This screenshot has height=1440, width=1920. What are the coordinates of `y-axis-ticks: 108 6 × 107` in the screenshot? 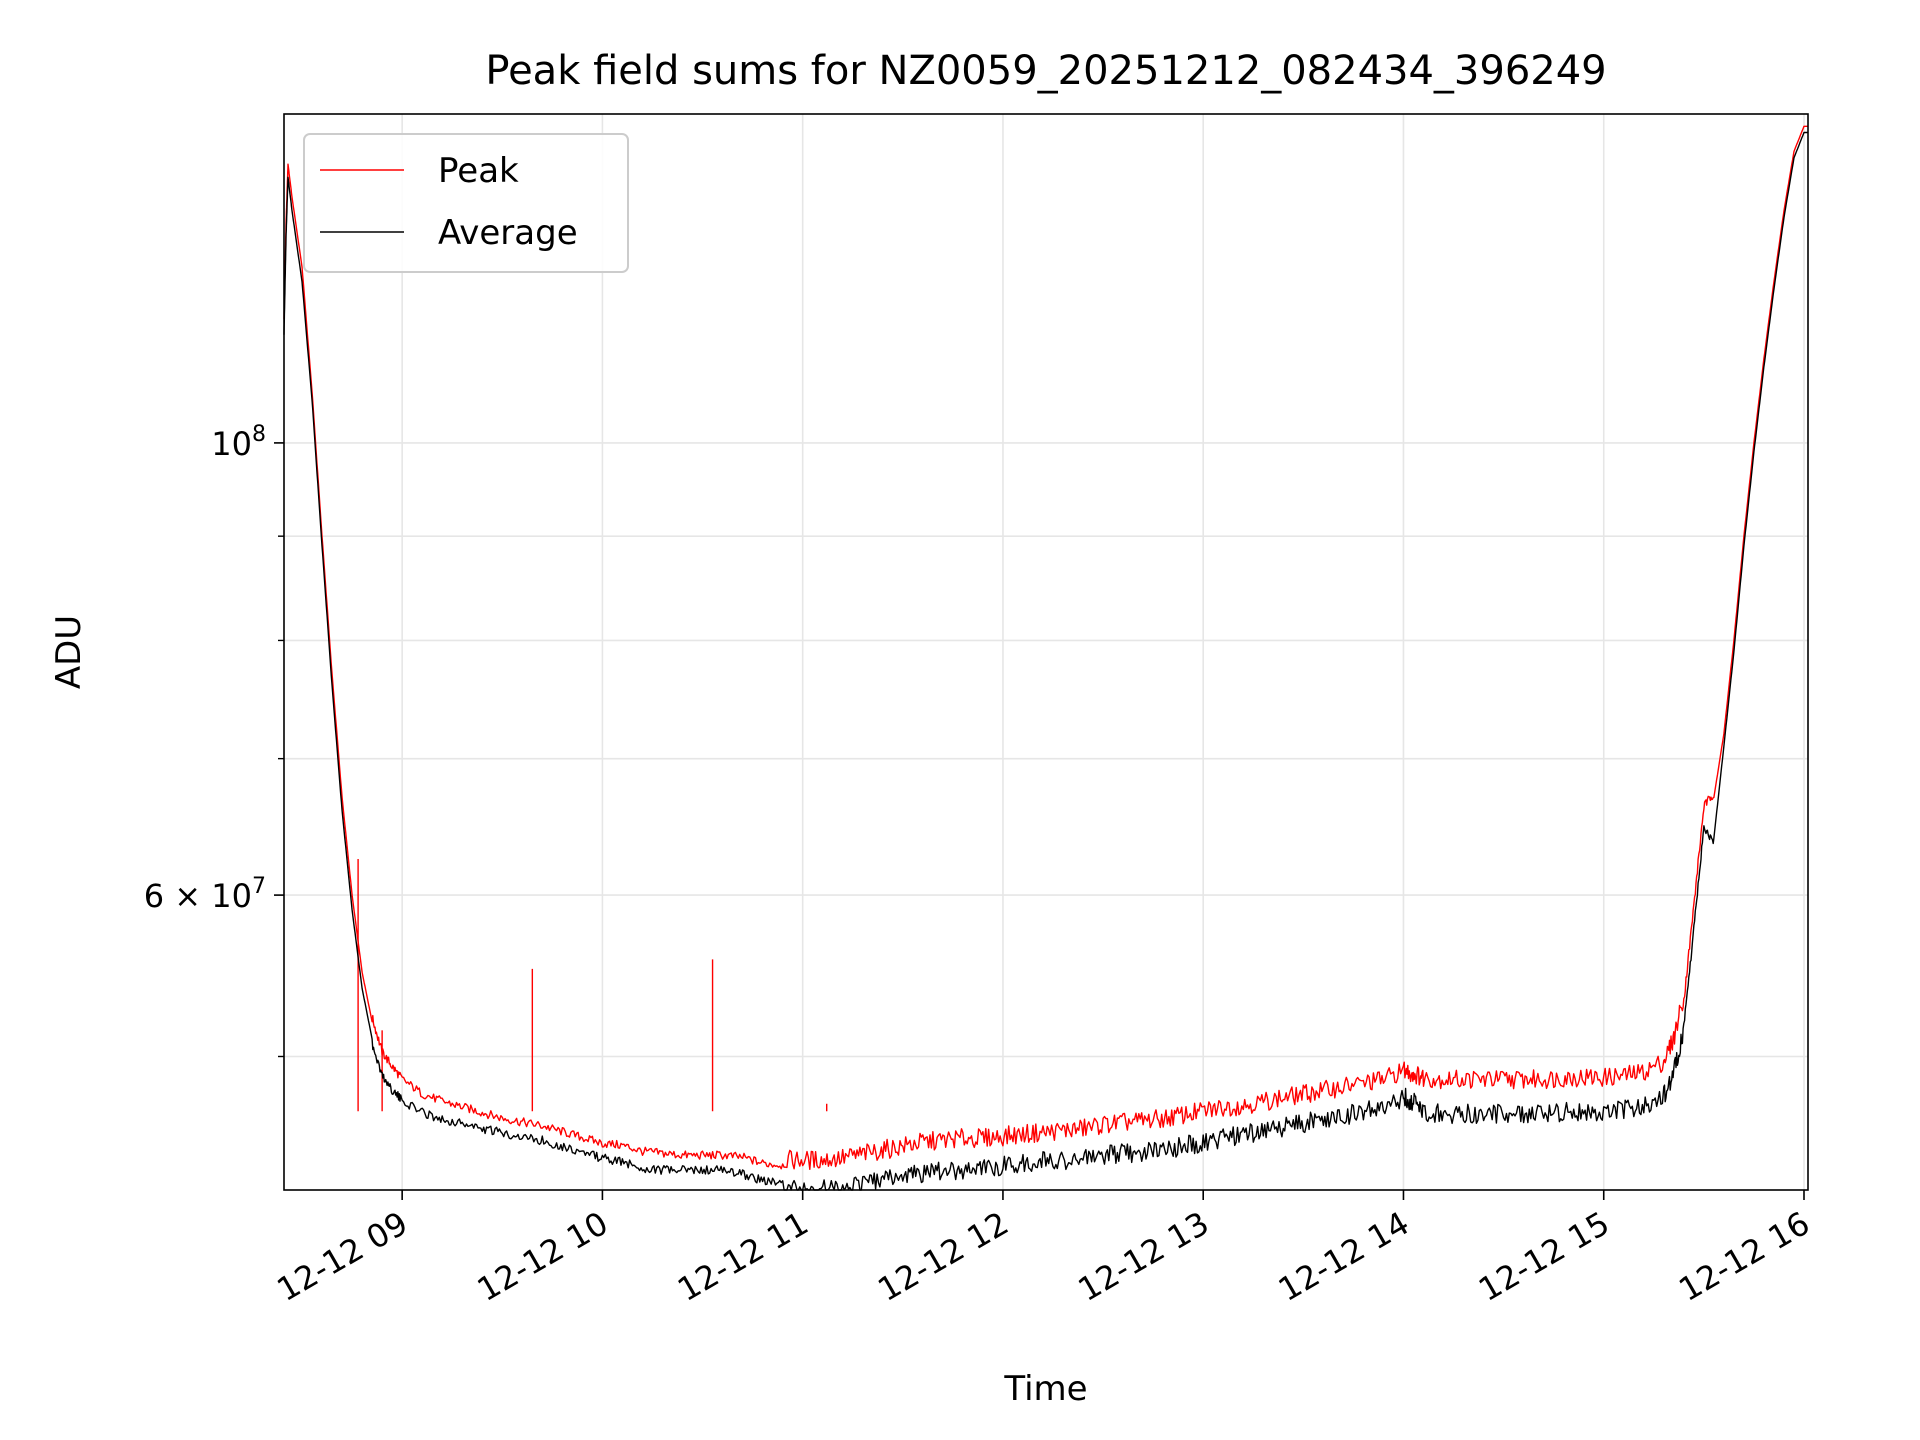 It's located at (214, 740).